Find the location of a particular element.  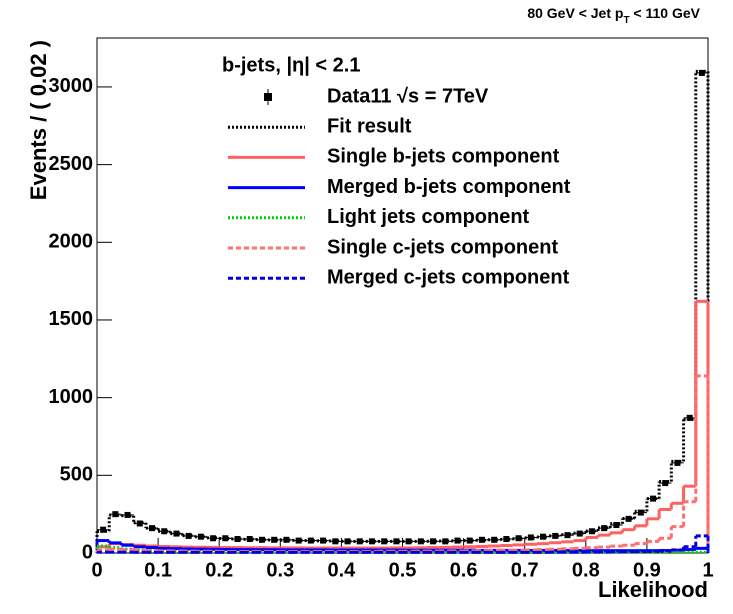

legend-label: Merged c-jets component is located at coordinates (448, 277).